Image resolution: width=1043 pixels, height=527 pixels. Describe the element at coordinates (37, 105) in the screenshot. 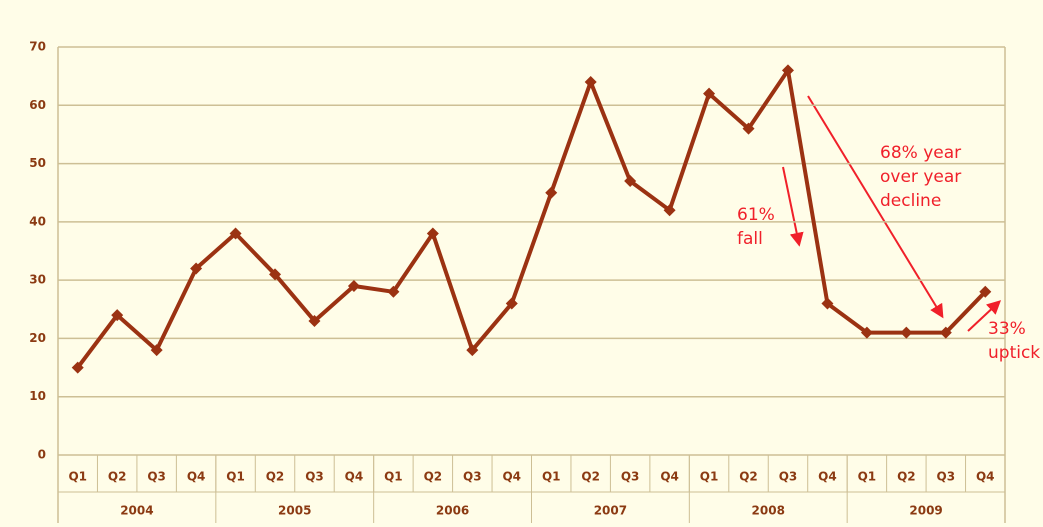

I see `y-tick-label: 60` at that location.